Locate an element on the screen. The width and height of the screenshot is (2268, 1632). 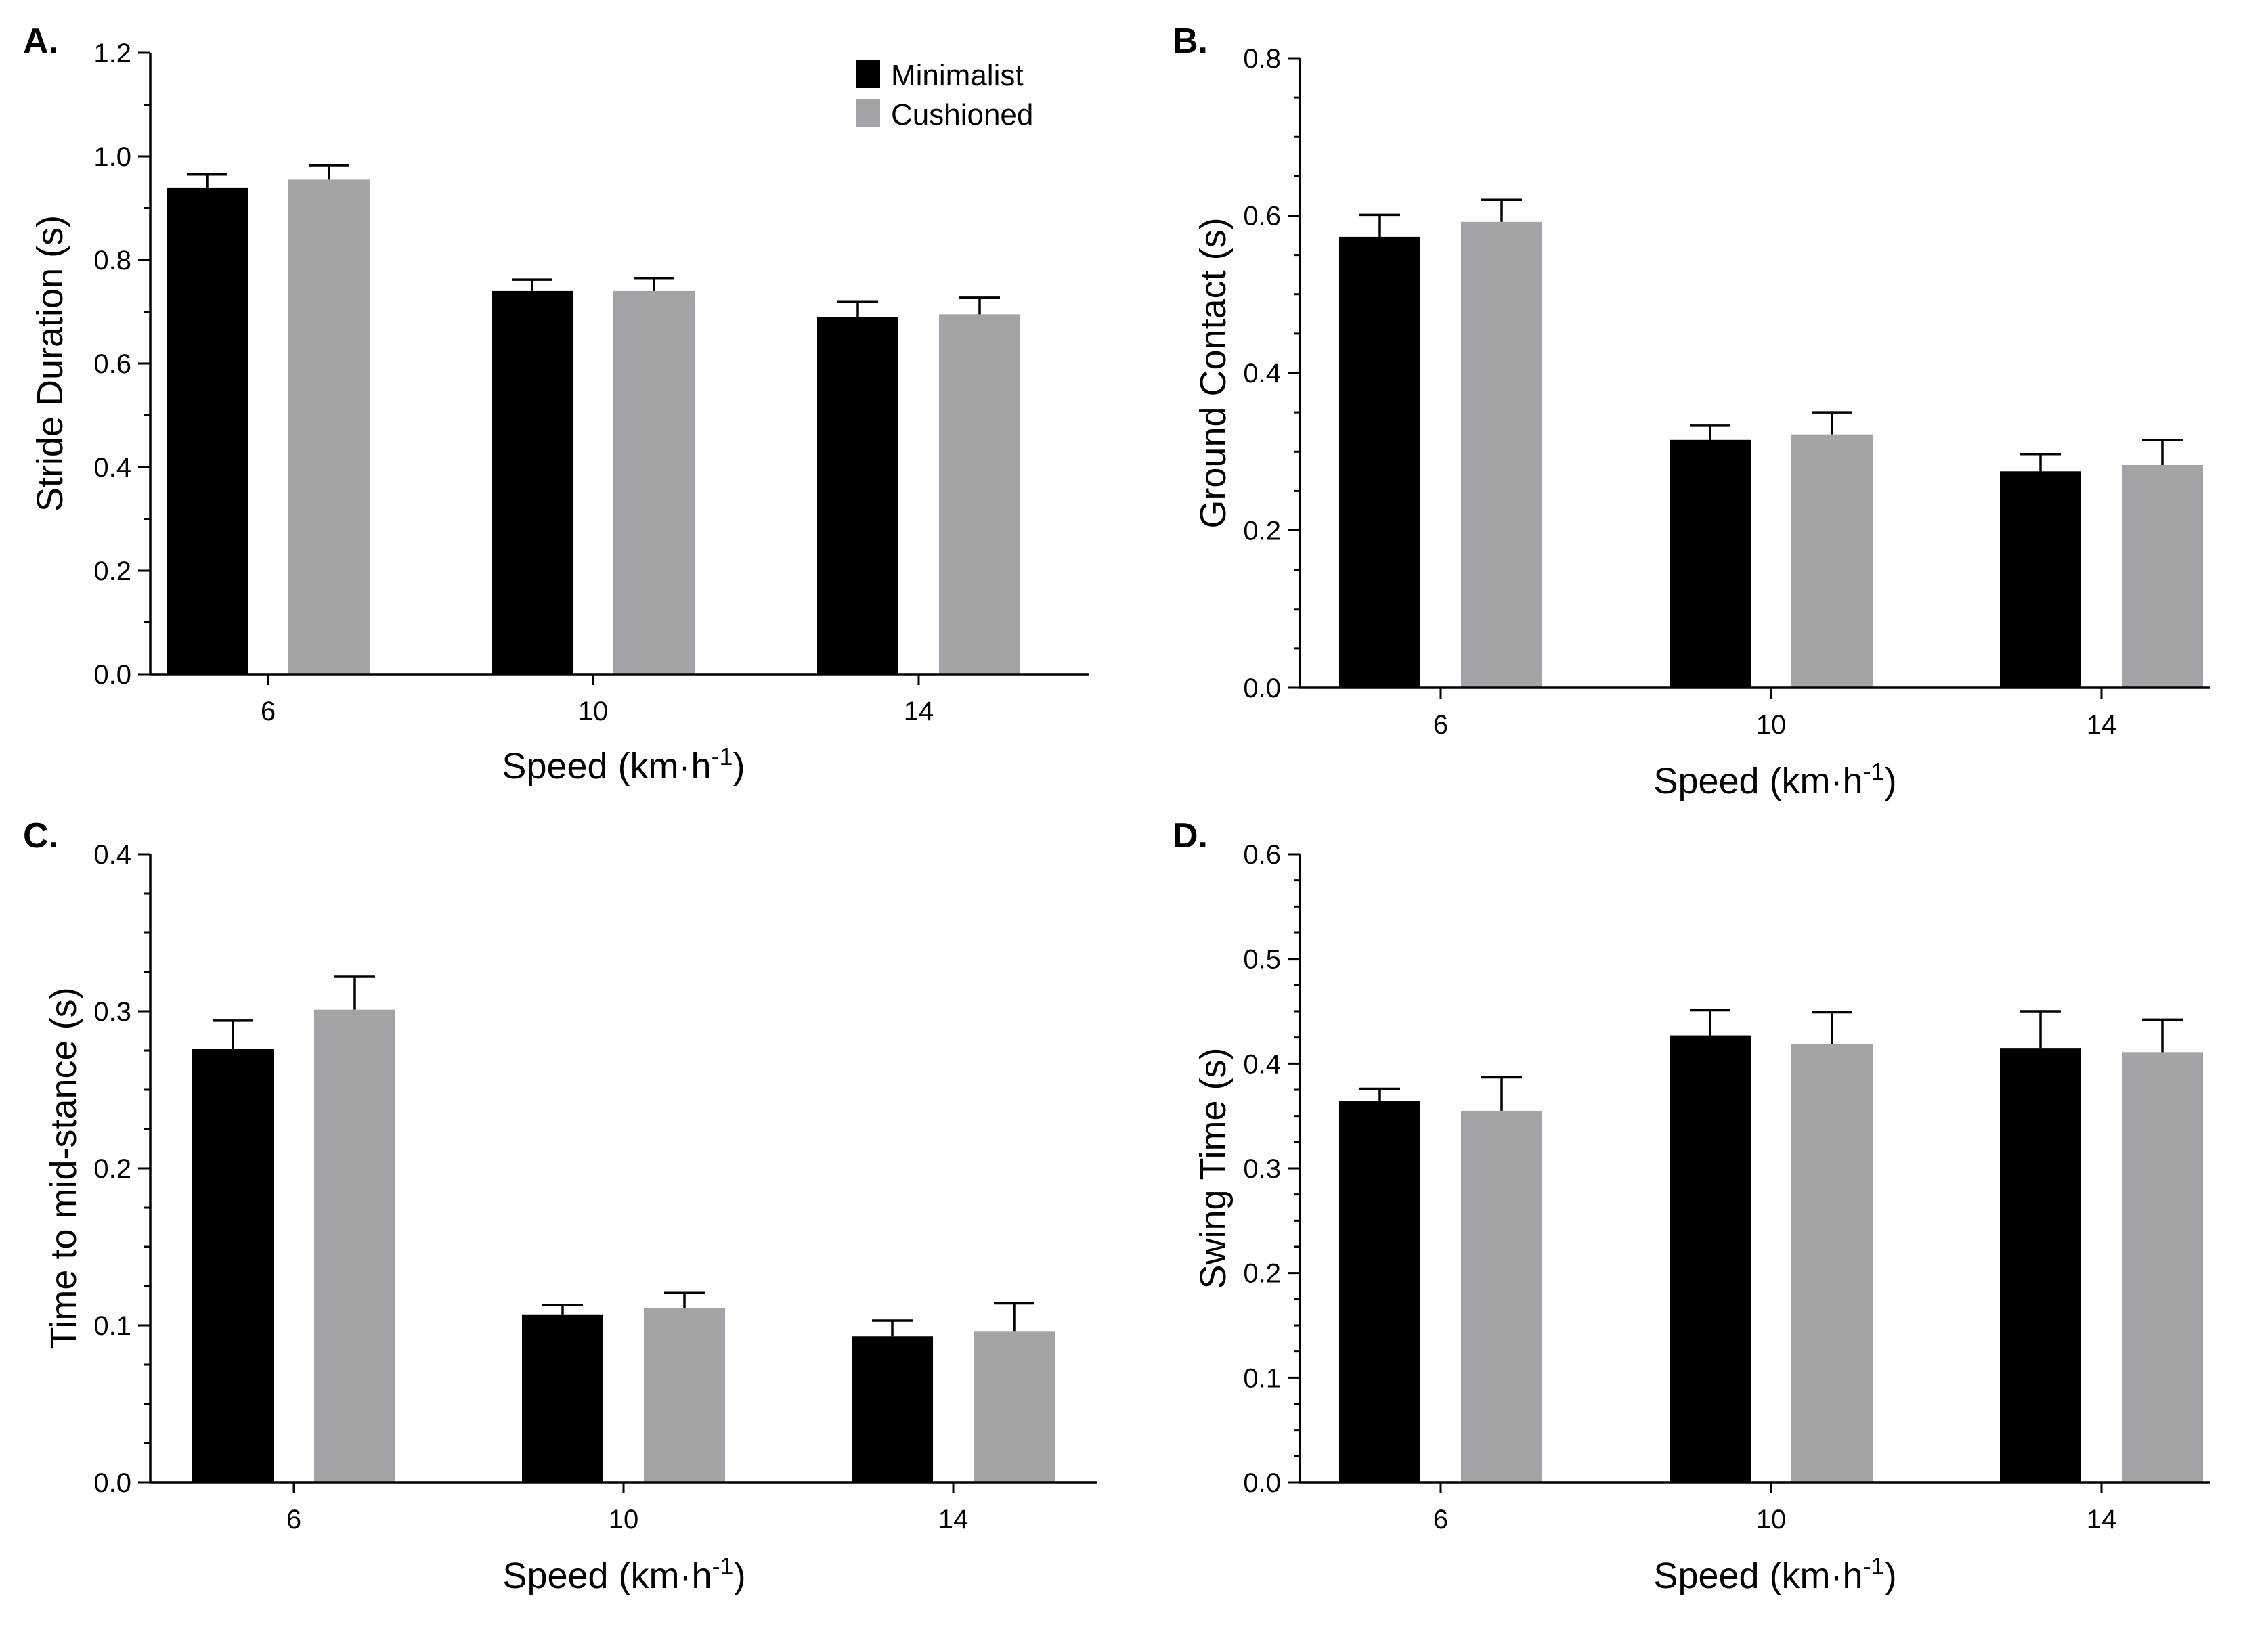
y-axis-title: Time to mid-stance (s) is located at coordinates (63, 1168).